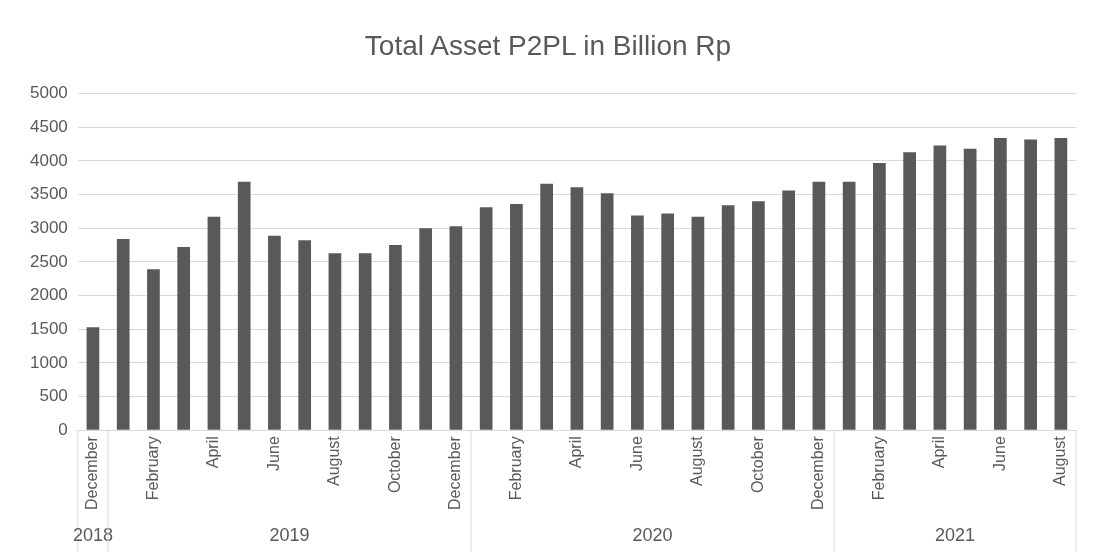 Image resolution: width=1094 pixels, height=556 pixels. I want to click on text: 2019, so click(289, 534).